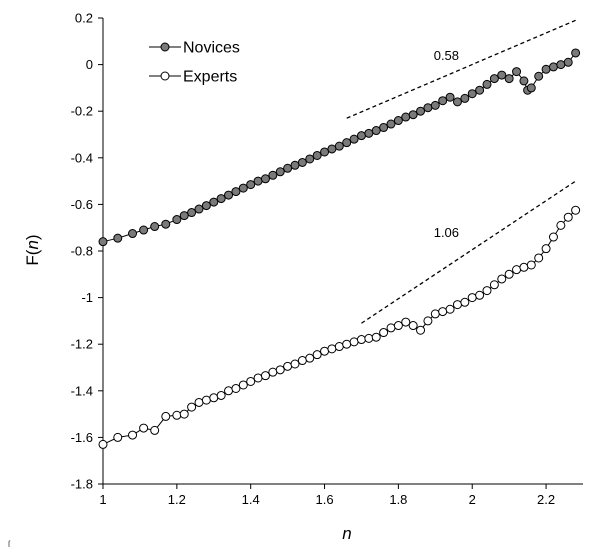  Describe the element at coordinates (89, 64) in the screenshot. I see `y-tick-label: 0` at that location.